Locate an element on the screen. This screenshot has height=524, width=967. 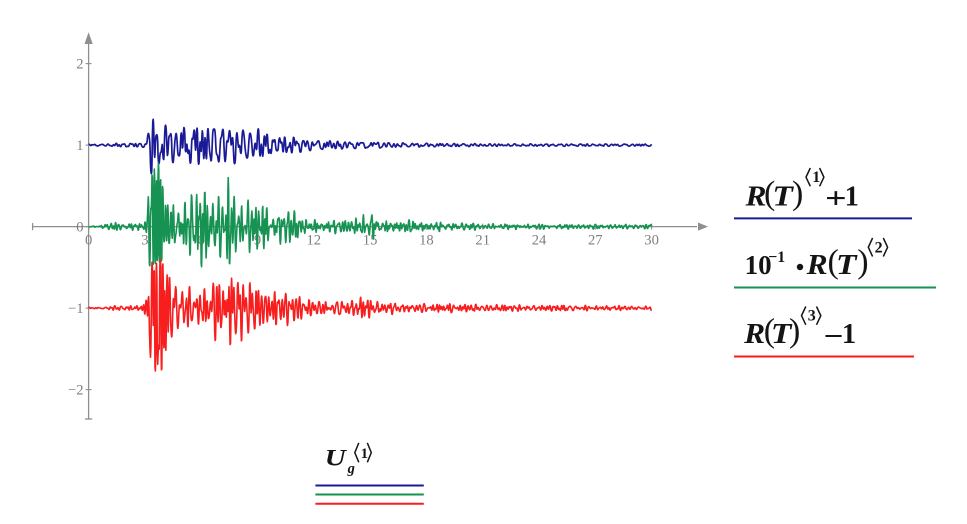
svg-text: 12 is located at coordinates (314, 240).